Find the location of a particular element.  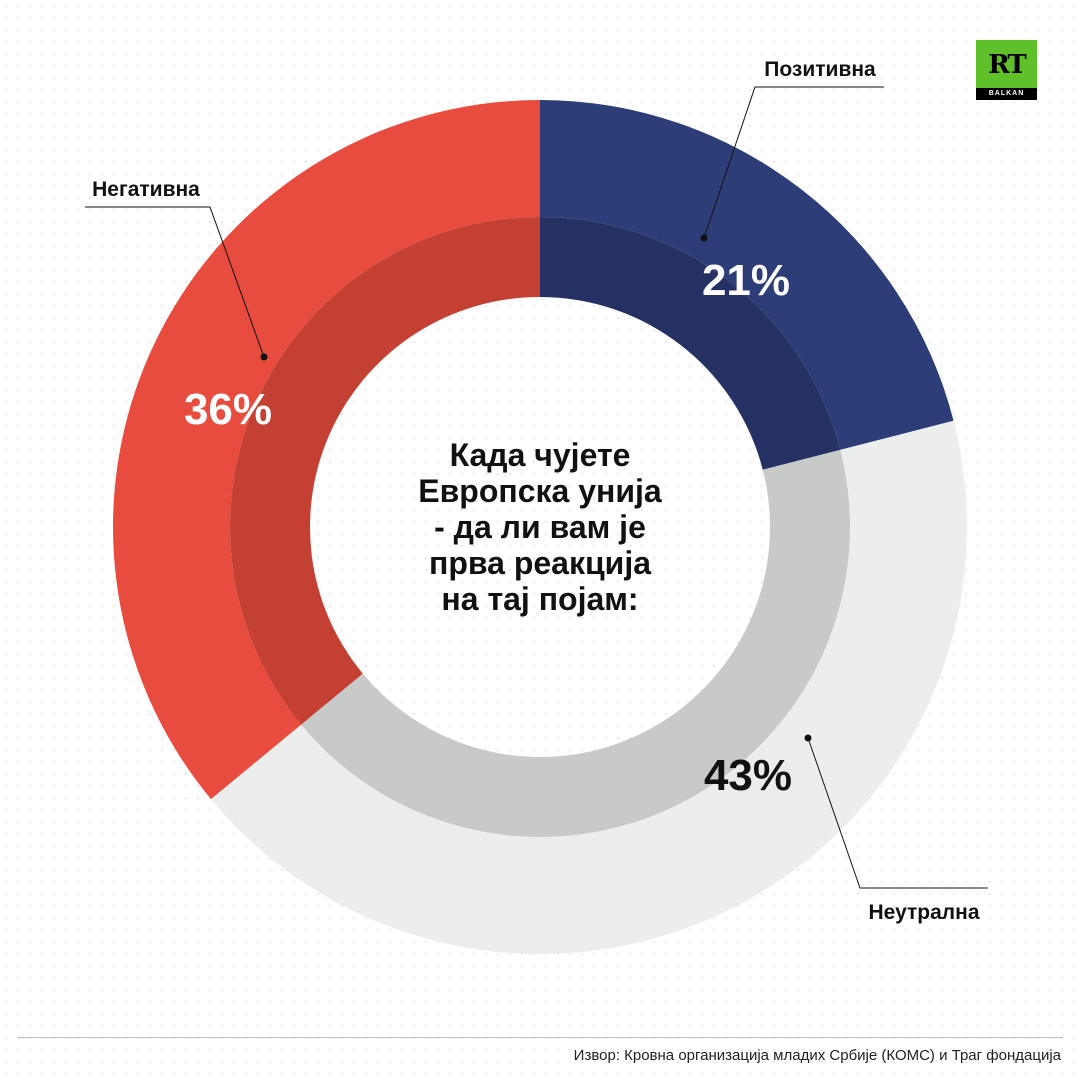

title-line: Европска унија is located at coordinates (540, 491).